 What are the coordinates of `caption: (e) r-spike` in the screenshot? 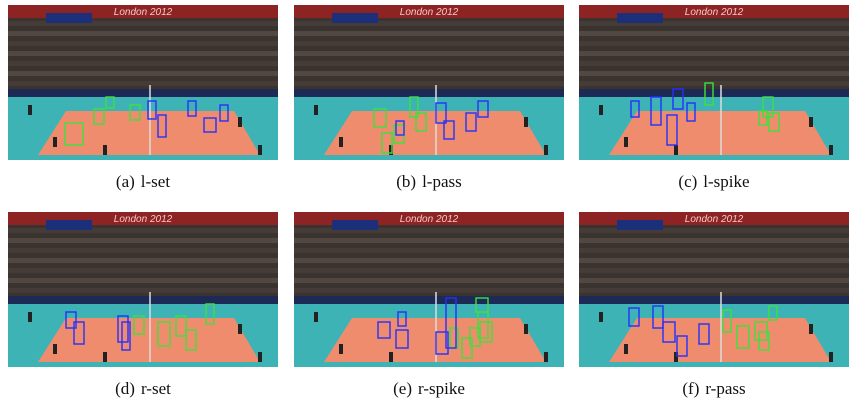 It's located at (429, 388).